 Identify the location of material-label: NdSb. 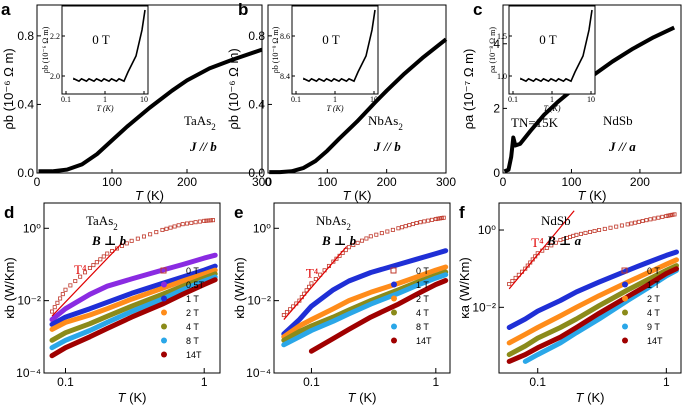
(556, 220).